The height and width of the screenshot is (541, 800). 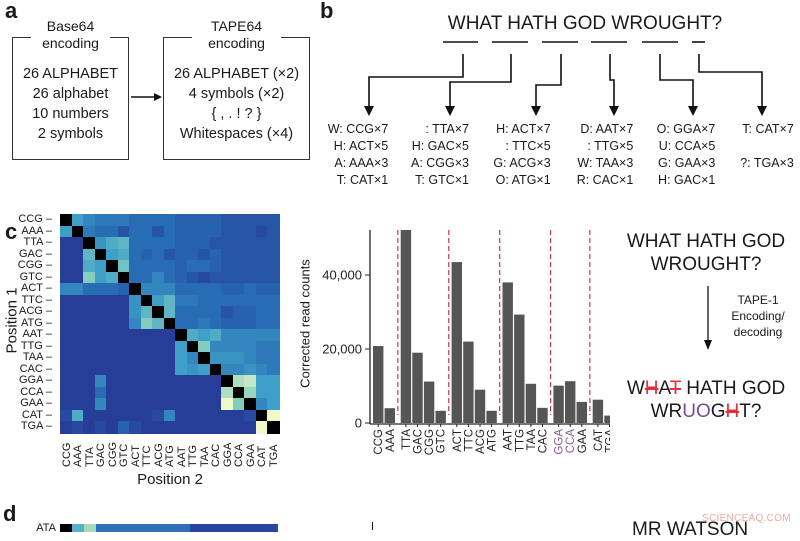 I want to click on base64-line: 26 ALPHABET, so click(x=70, y=74).